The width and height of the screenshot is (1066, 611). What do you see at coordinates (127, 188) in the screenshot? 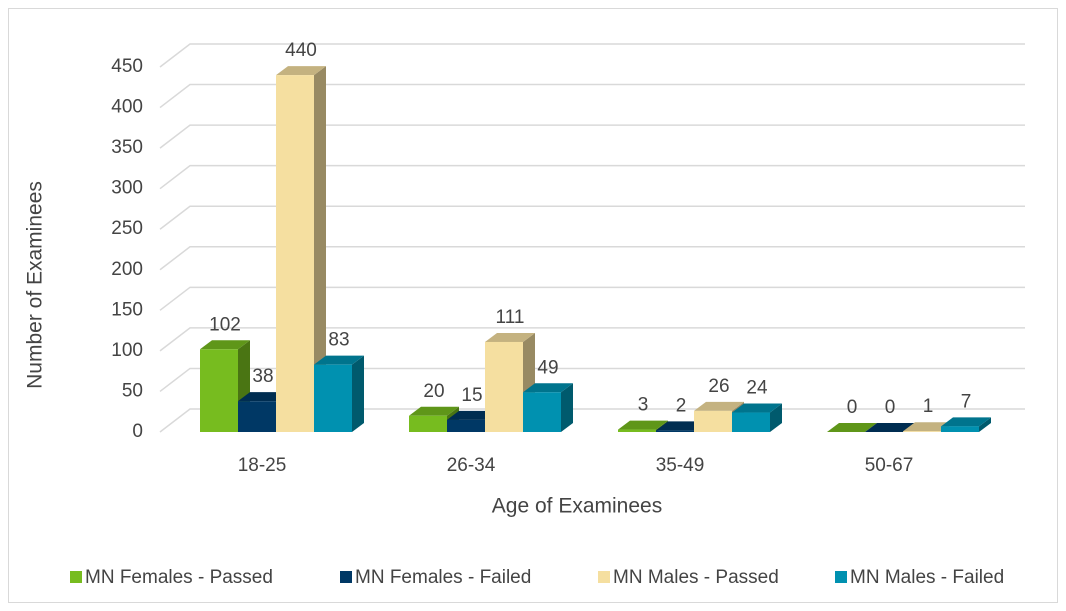
I see `y-tick-label: 300` at bounding box center [127, 188].